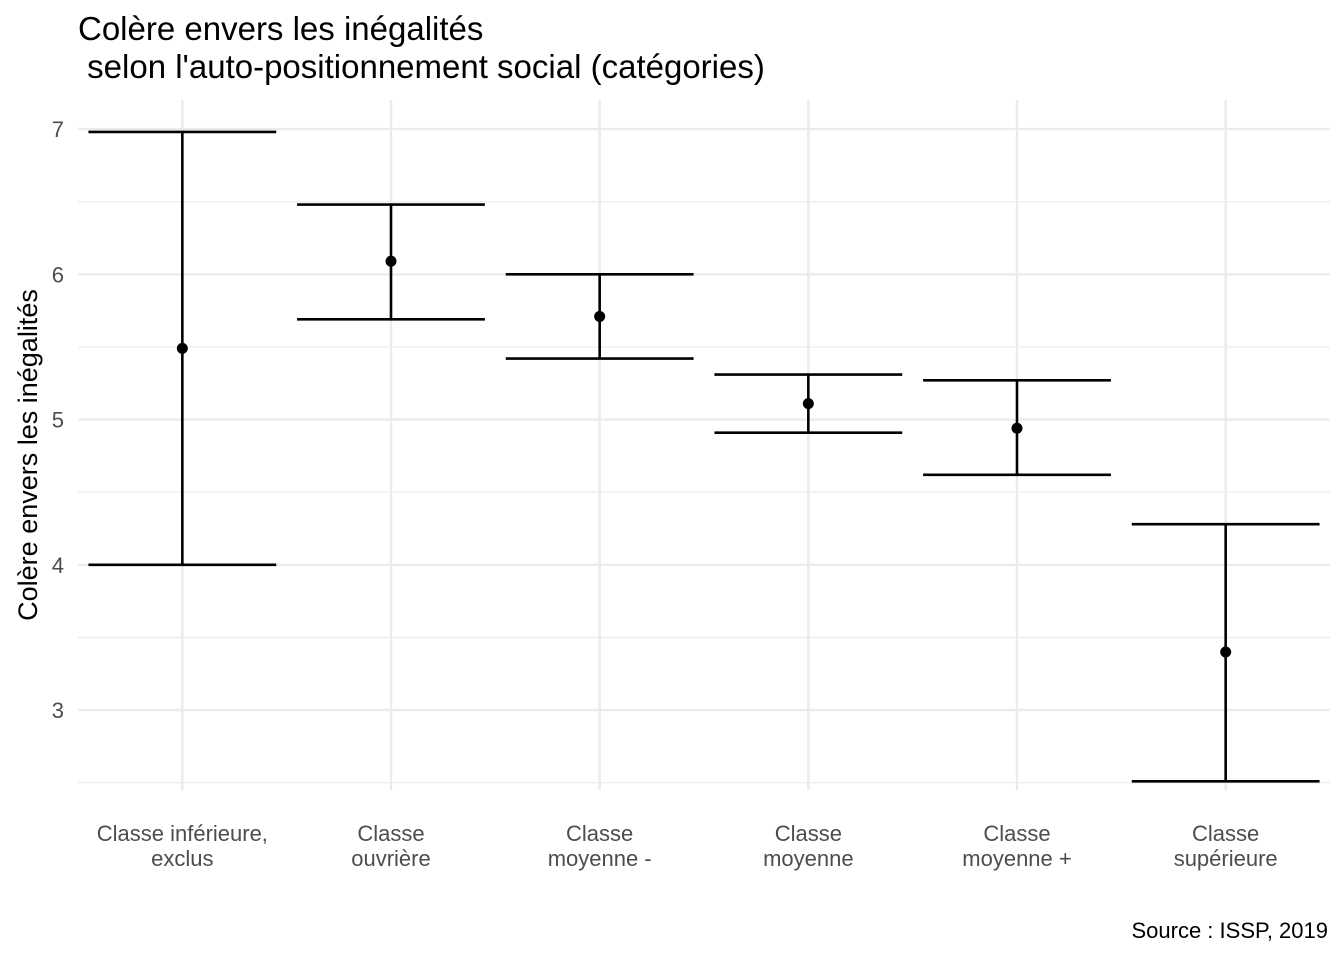 This screenshot has width=1344, height=960. I want to click on x-tick-label: Classe moyenne, so click(808, 846).